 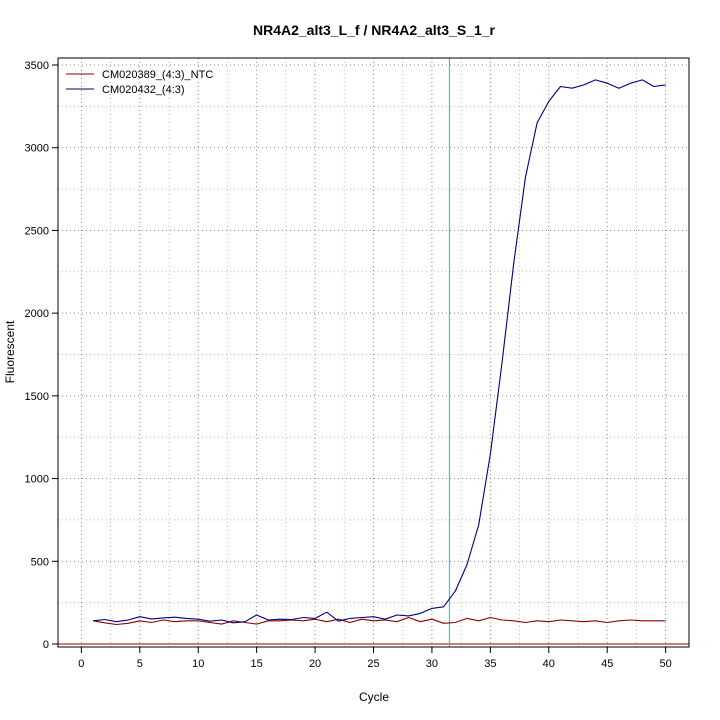 I want to click on x-tick-label: 20, so click(x=315, y=664).